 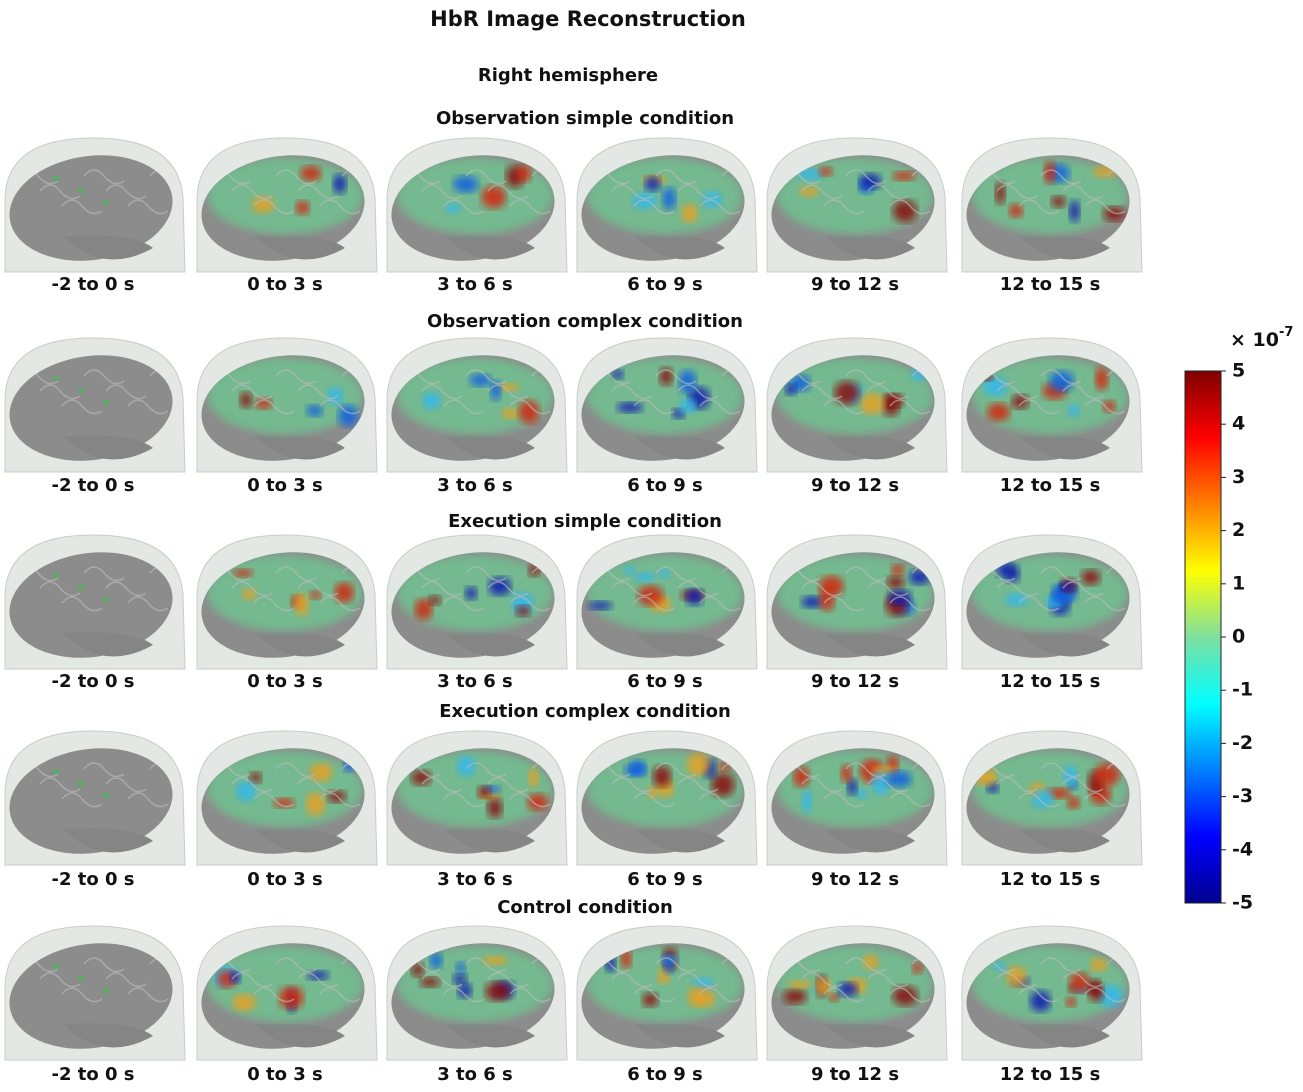 What do you see at coordinates (588, 19) in the screenshot?
I see `figure-title: HbR Image Reconstruction` at bounding box center [588, 19].